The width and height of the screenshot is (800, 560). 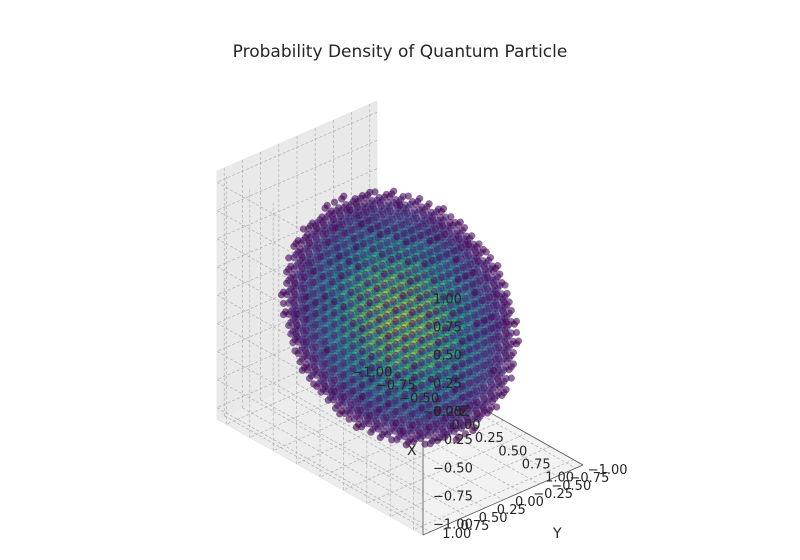 What do you see at coordinates (453, 525) in the screenshot?
I see `z-tick-label: −1.00` at bounding box center [453, 525].